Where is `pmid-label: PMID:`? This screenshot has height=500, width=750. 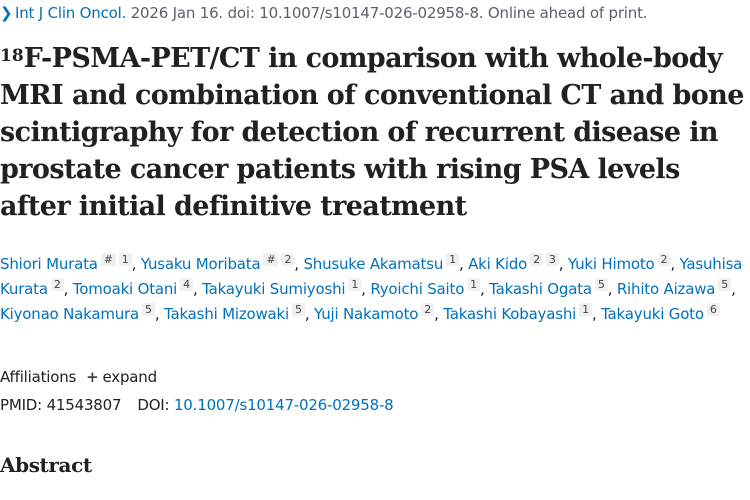 pmid-label: PMID: is located at coordinates (21, 405).